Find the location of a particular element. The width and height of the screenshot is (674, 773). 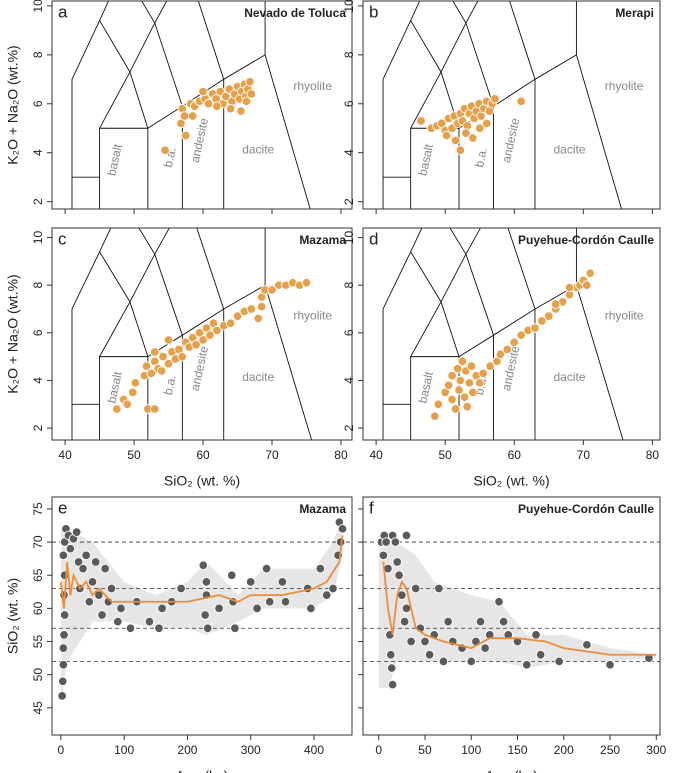

x-tick-label: 400 is located at coordinates (314, 750).